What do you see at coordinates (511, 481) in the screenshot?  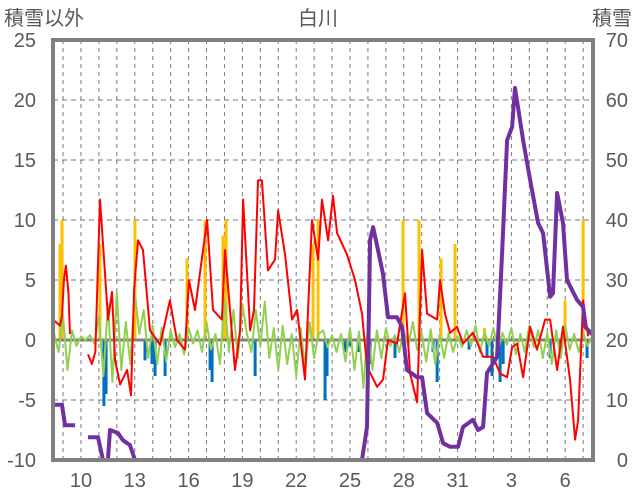 I see `x-tick-label: 3` at bounding box center [511, 481].